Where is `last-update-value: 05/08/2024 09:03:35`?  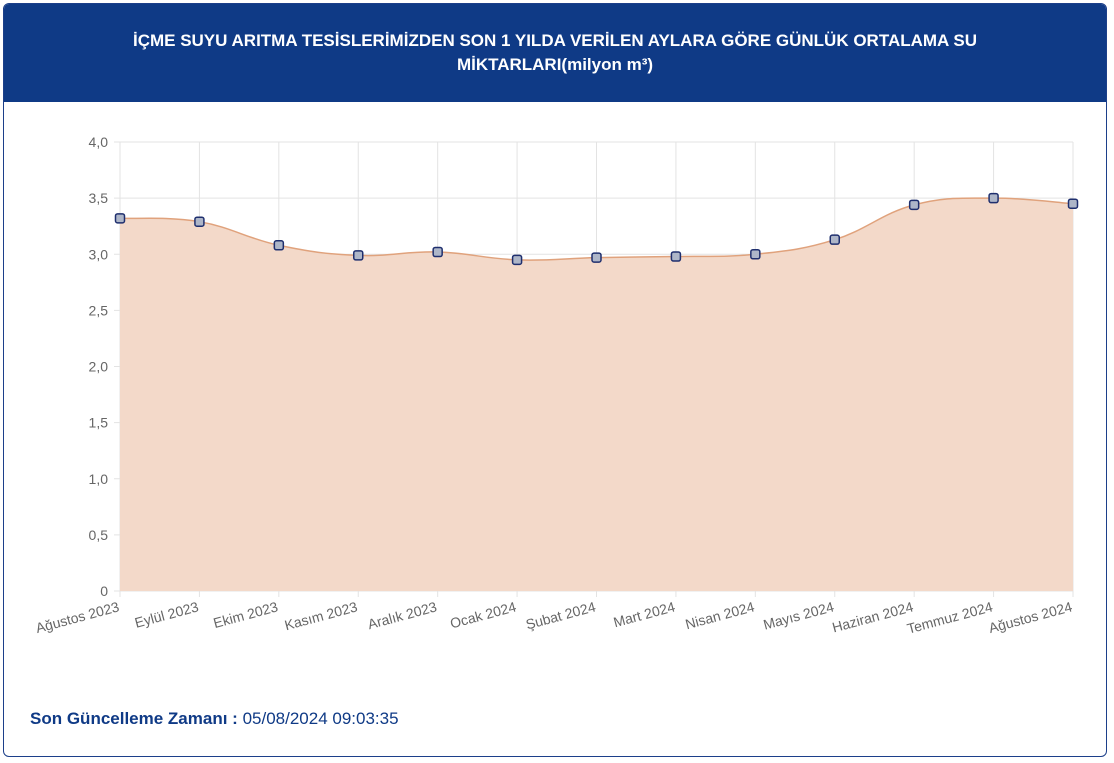
last-update-value: 05/08/2024 09:03:35 is located at coordinates (320, 718).